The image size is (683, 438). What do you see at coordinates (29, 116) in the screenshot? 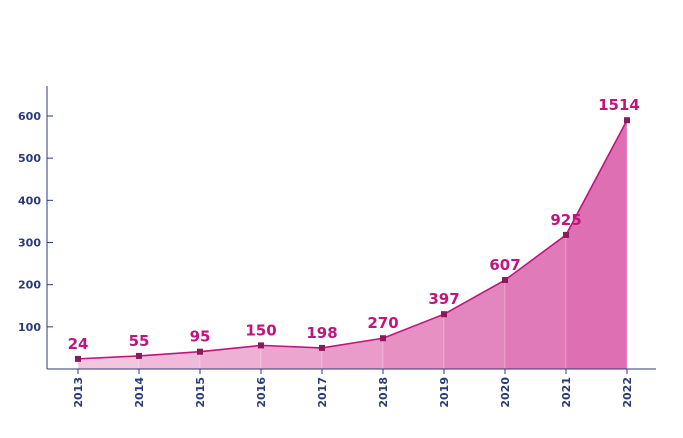
I see `y-tick-label-600: 600` at bounding box center [29, 116].